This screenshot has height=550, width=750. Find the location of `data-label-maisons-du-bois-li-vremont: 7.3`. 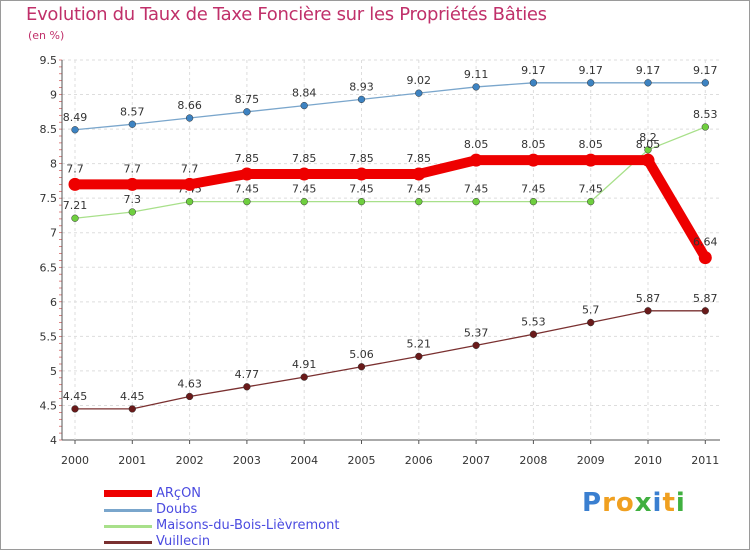

data-label-maisons-du-bois-li-vremont: 7.3 is located at coordinates (133, 199).